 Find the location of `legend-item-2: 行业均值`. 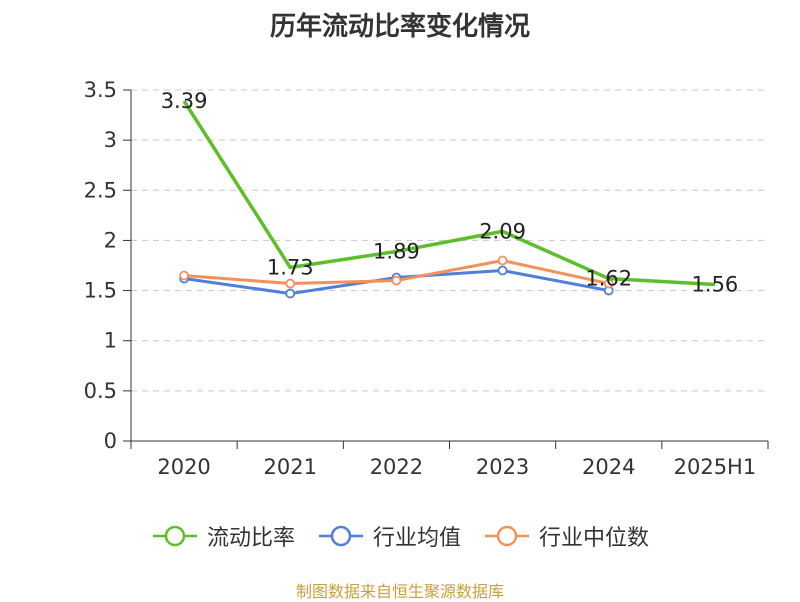

legend-item-2: 行业均值 is located at coordinates (389, 536).